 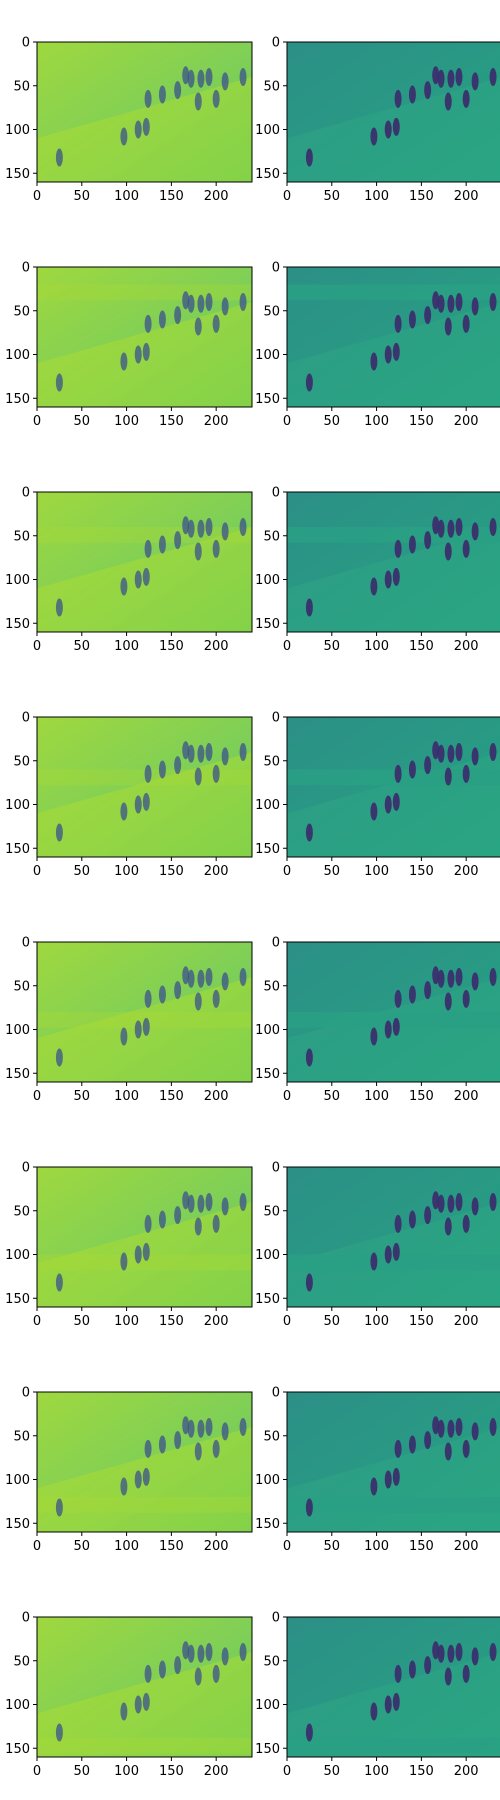 What do you see at coordinates (144, 1262) in the screenshot?
I see `masked-band` at bounding box center [144, 1262].